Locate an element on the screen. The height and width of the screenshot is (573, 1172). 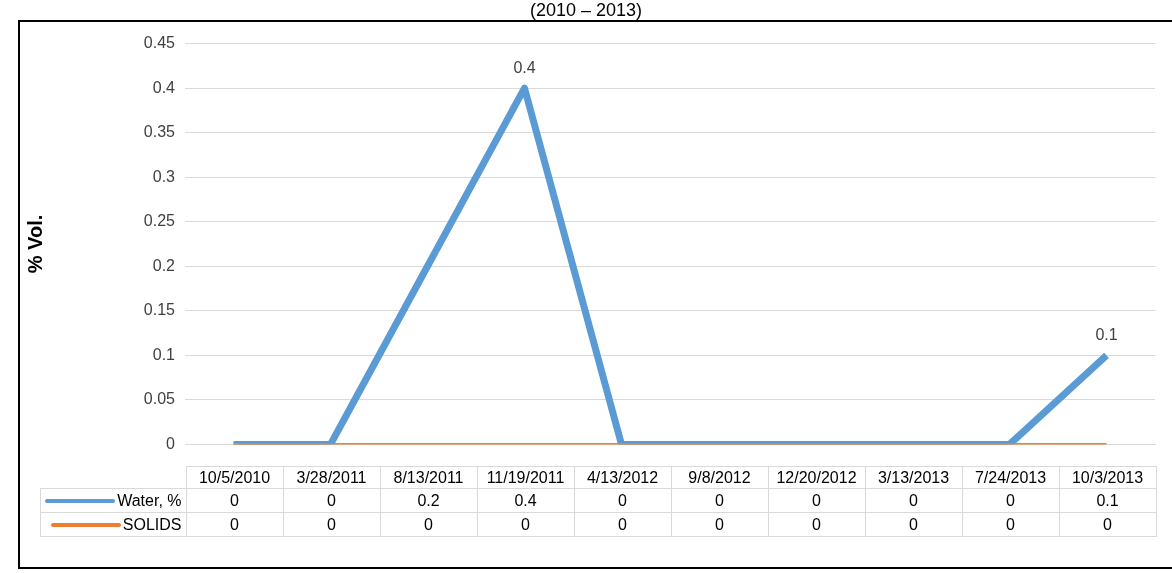
legend-label: SOLIDS is located at coordinates (113, 524).